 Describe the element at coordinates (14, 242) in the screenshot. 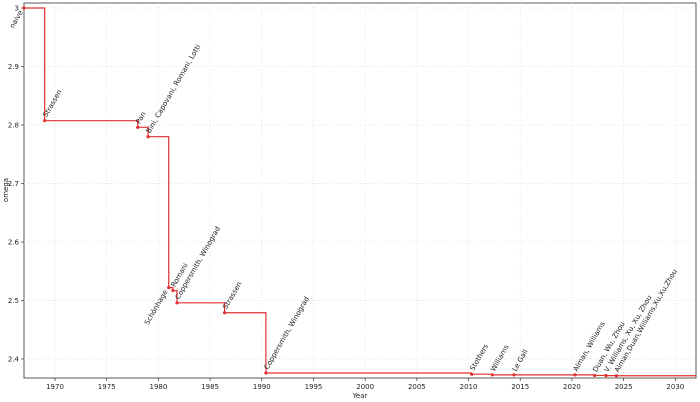

I see `y-tick-label: 2.6` at that location.